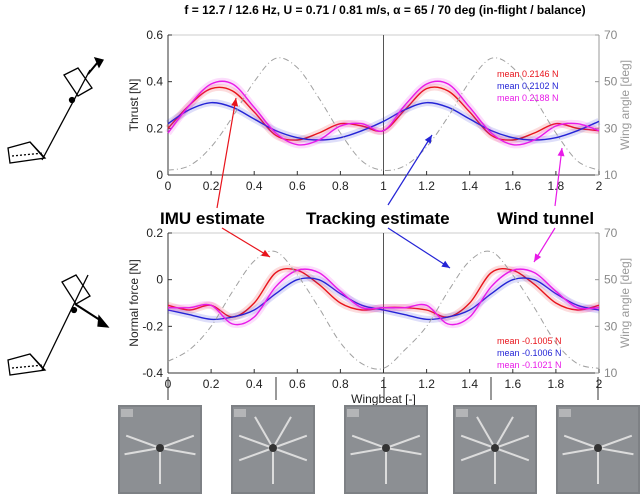 This screenshot has width=641, height=494. What do you see at coordinates (55, 110) in the screenshot?
I see `drone-inflight-icon` at bounding box center [55, 110].